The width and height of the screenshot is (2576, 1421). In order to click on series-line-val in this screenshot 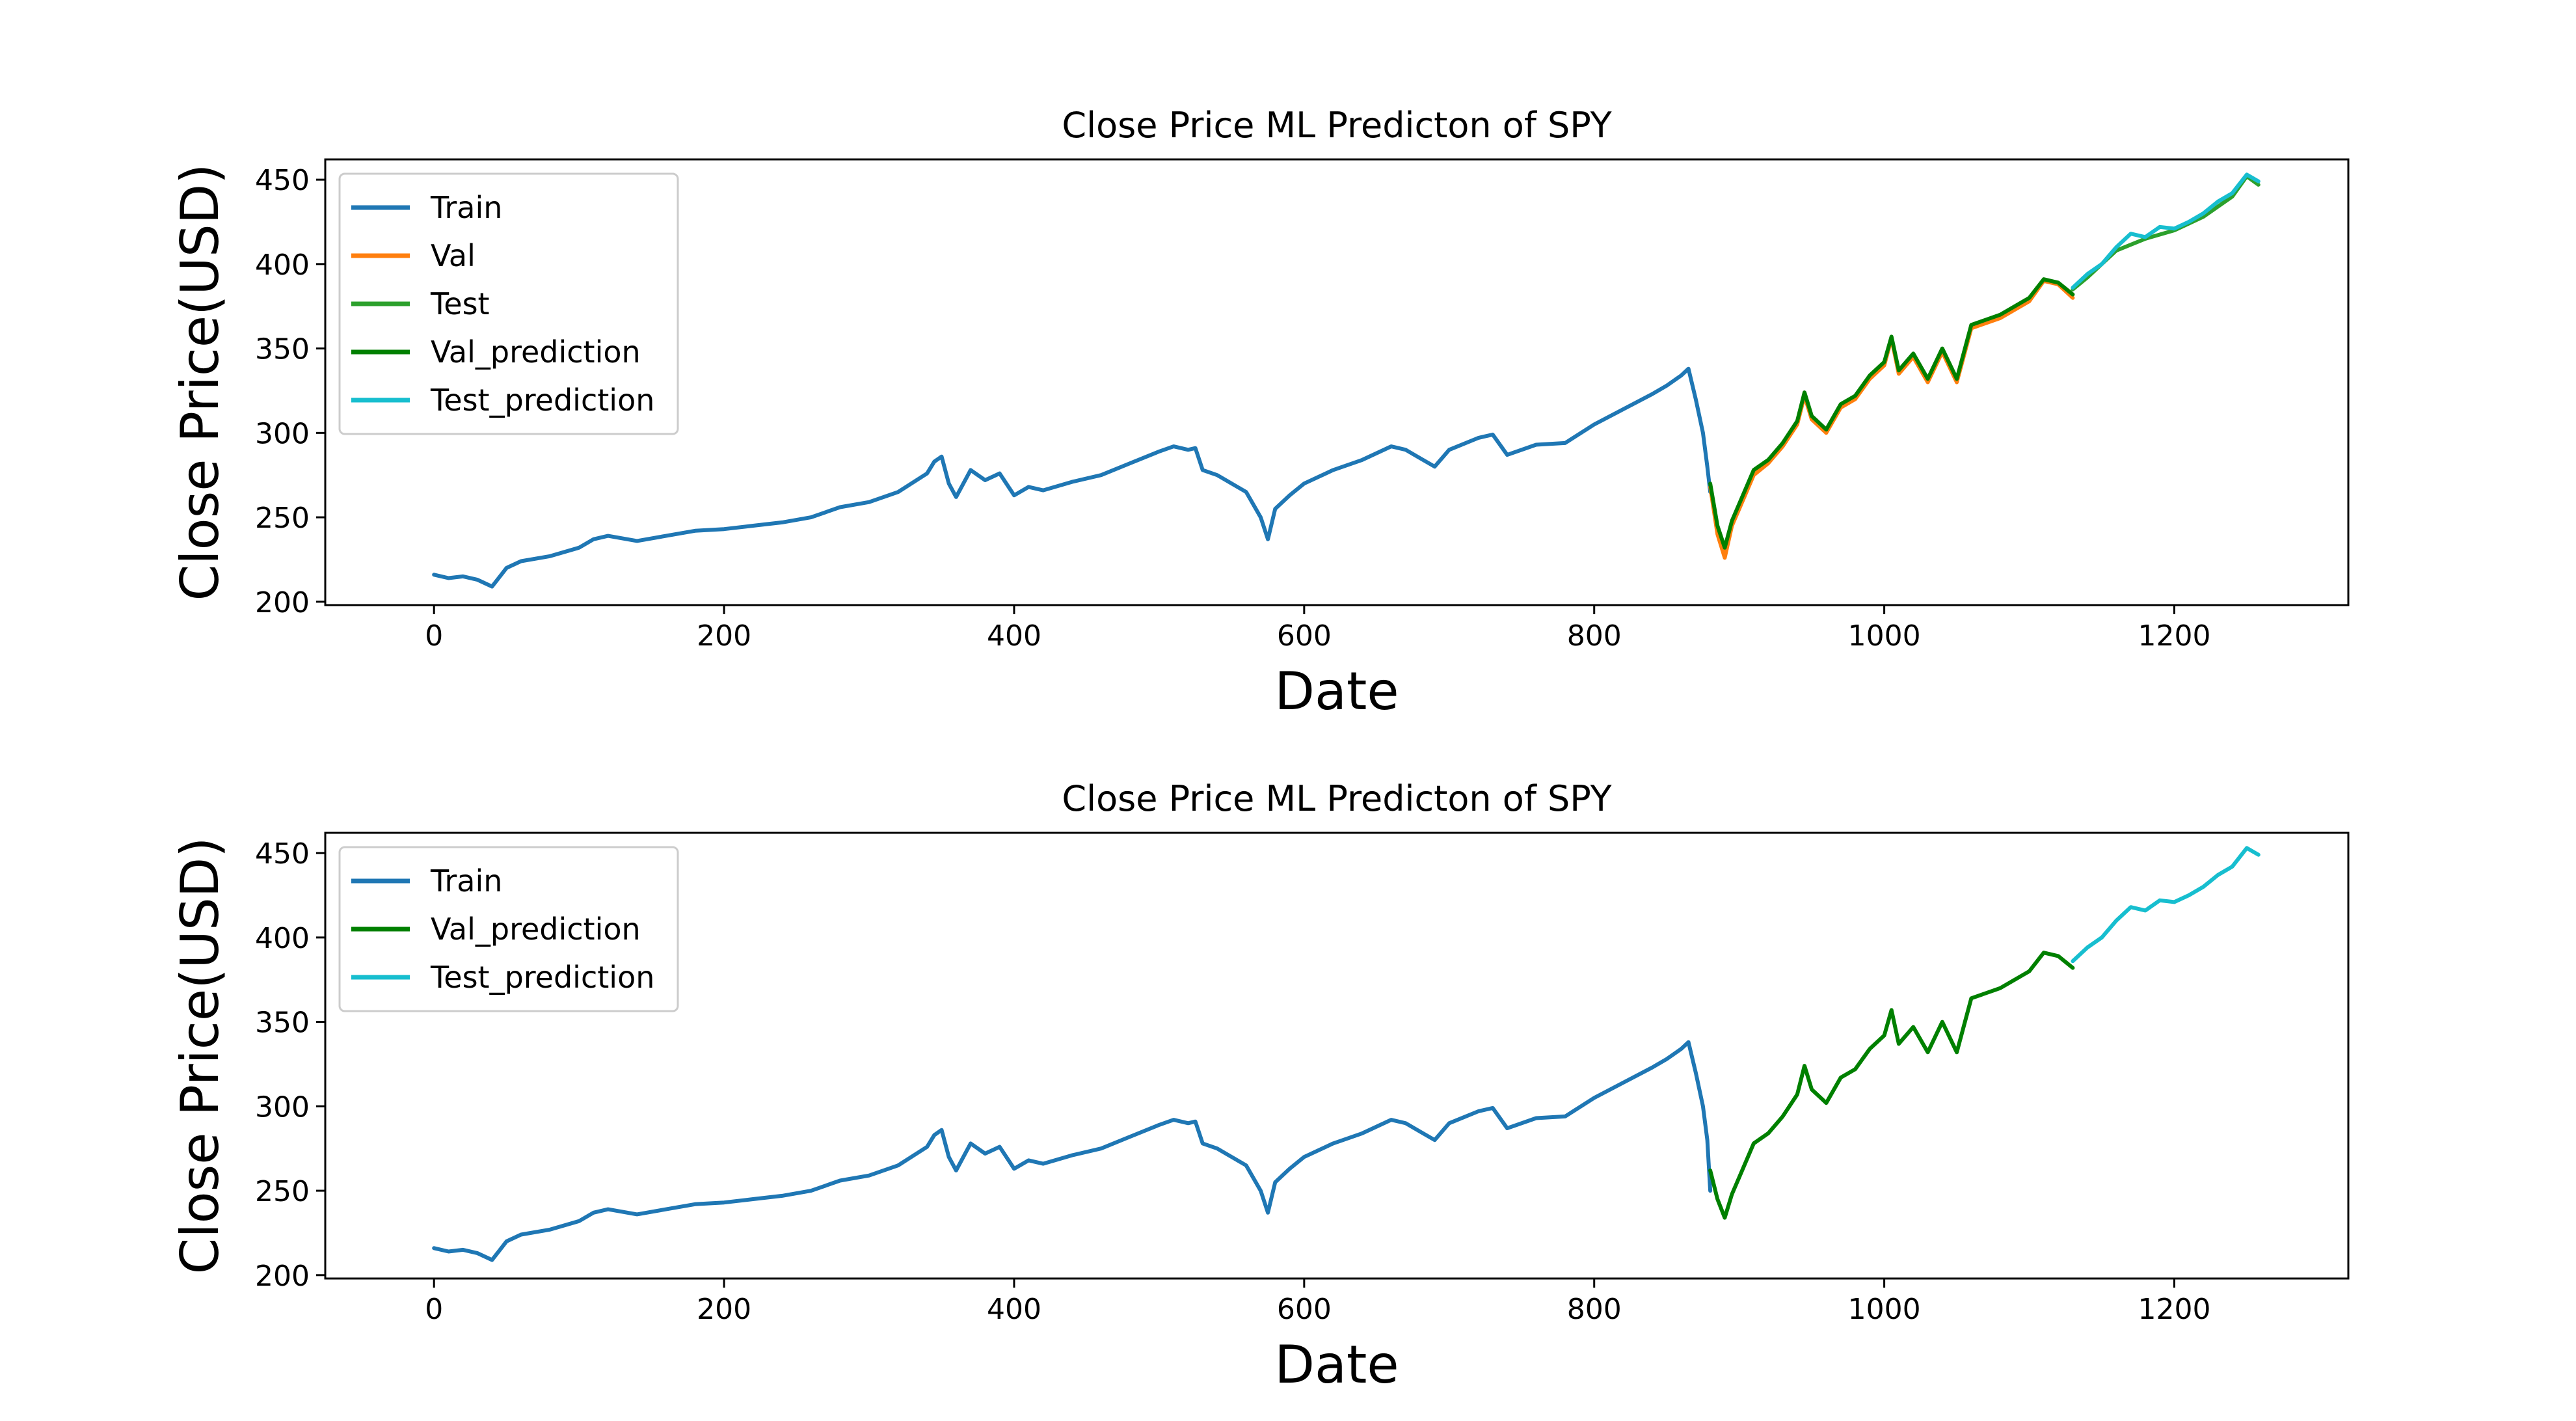, I will do `click(1891, 419)`.